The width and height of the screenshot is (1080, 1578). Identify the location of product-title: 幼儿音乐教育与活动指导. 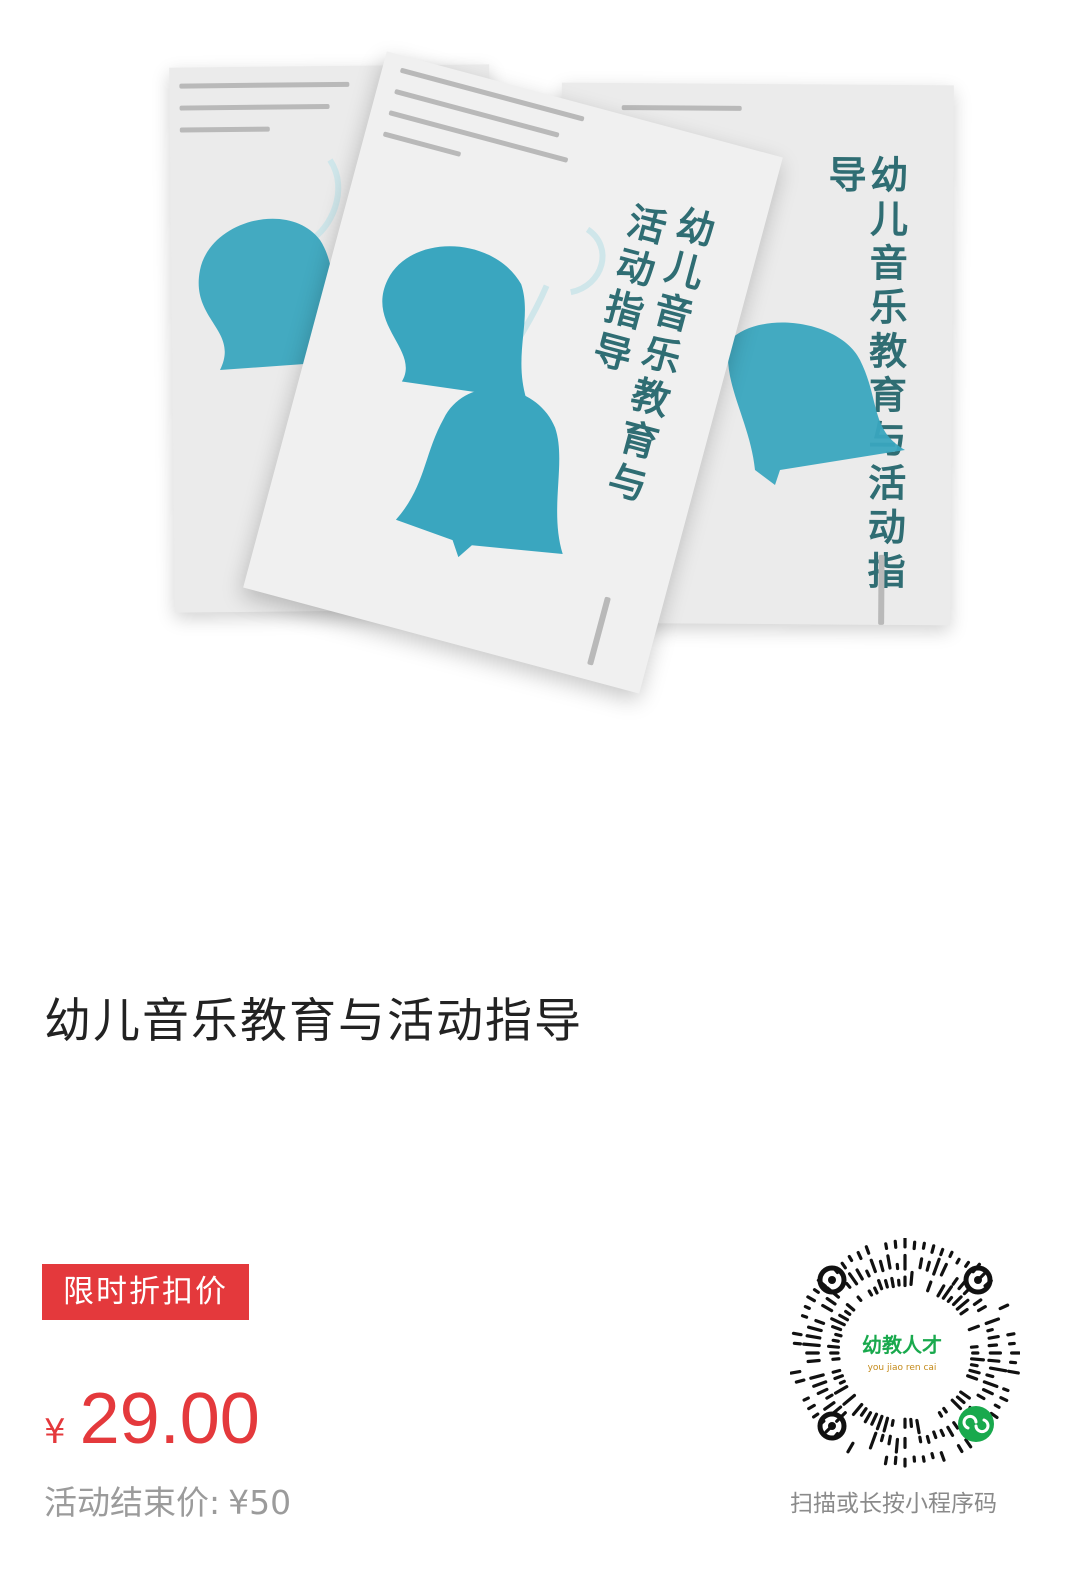
(313, 1021).